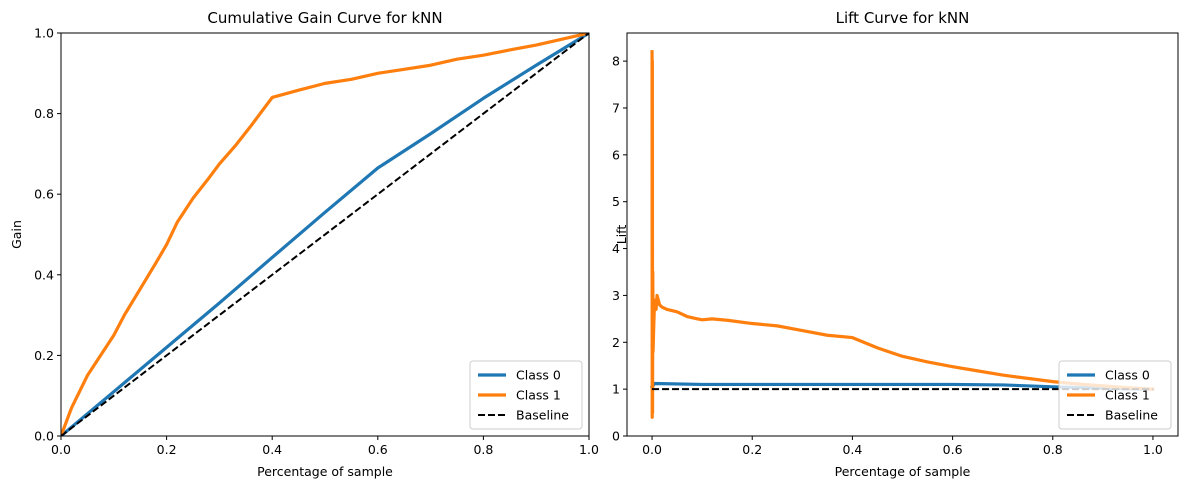 This screenshot has height=490, width=1189. Describe the element at coordinates (616, 154) in the screenshot. I see `lift-y-tick-label: 6` at that location.